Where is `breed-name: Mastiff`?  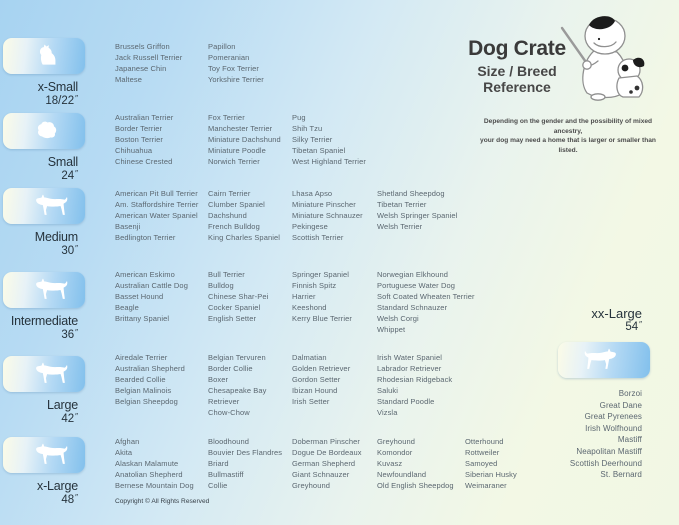 breed-name: Mastiff is located at coordinates (629, 440).